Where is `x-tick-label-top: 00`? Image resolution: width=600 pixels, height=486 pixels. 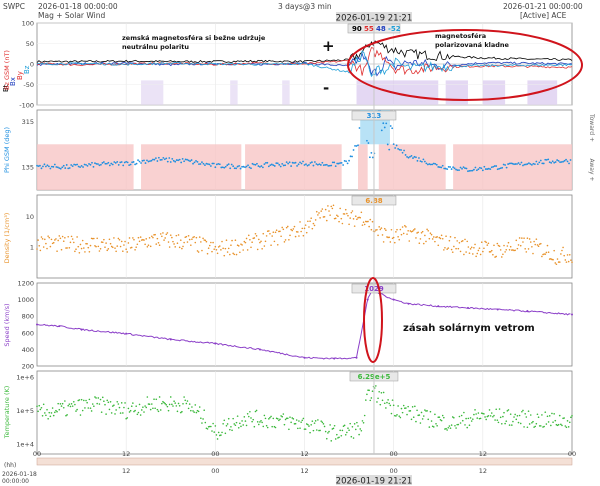 x-tick-label-top: 00 is located at coordinates (215, 454).